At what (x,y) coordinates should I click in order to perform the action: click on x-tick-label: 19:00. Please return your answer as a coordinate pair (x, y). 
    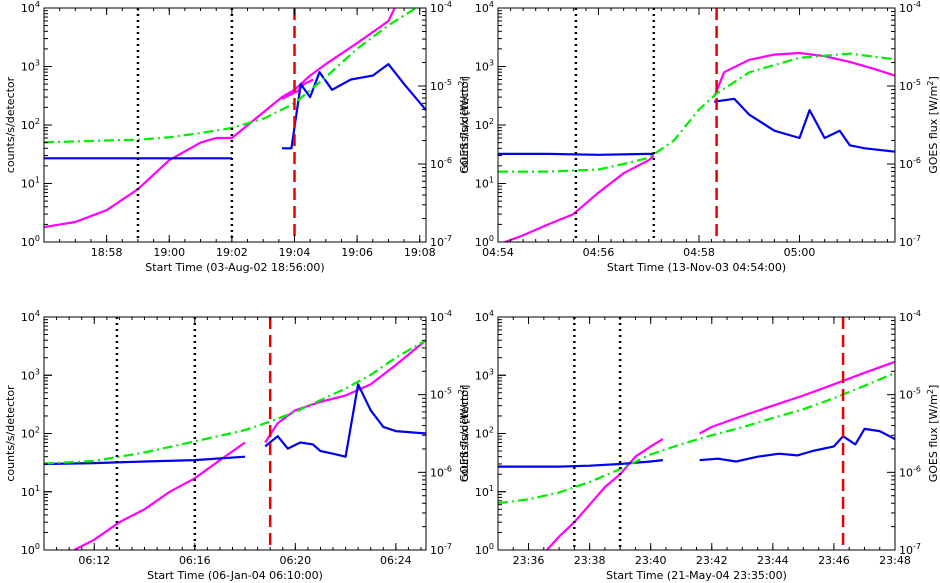
    Looking at the image, I should click on (169, 252).